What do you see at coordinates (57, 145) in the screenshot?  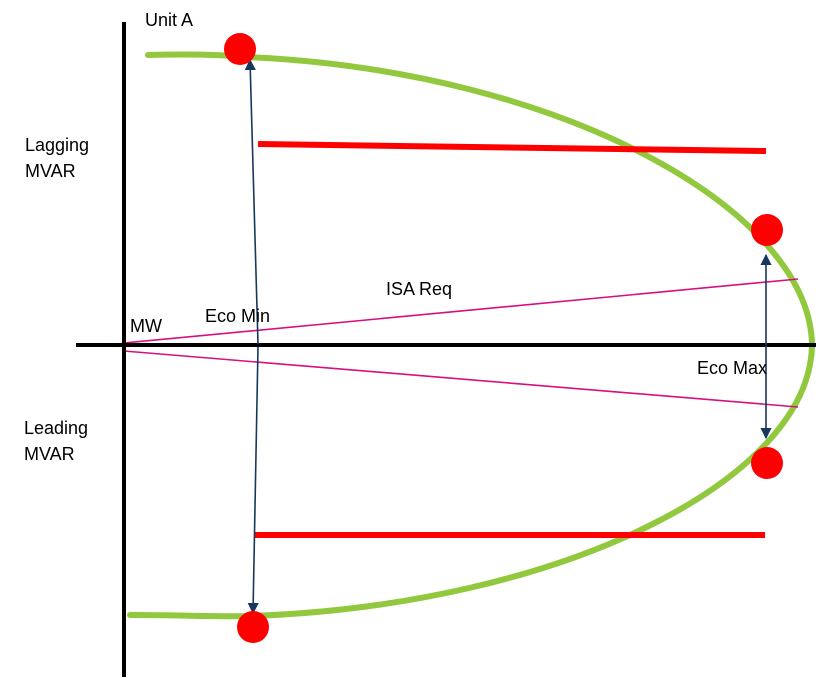 I see `lagging-mvar-label-line1: Lagging` at bounding box center [57, 145].